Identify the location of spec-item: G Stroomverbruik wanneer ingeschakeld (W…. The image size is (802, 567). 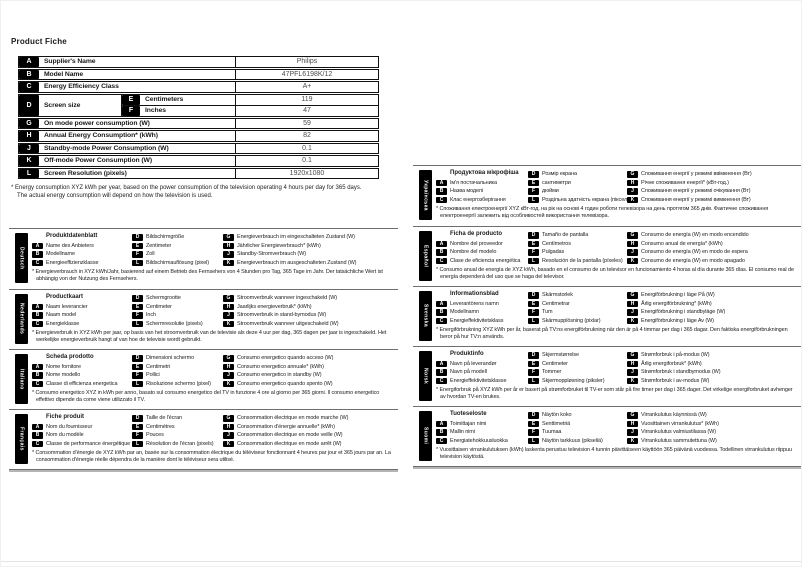
(309, 298).